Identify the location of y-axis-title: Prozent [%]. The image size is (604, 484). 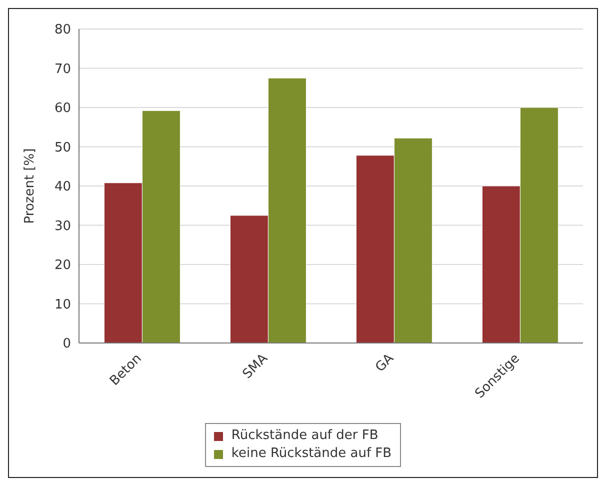
(30, 186).